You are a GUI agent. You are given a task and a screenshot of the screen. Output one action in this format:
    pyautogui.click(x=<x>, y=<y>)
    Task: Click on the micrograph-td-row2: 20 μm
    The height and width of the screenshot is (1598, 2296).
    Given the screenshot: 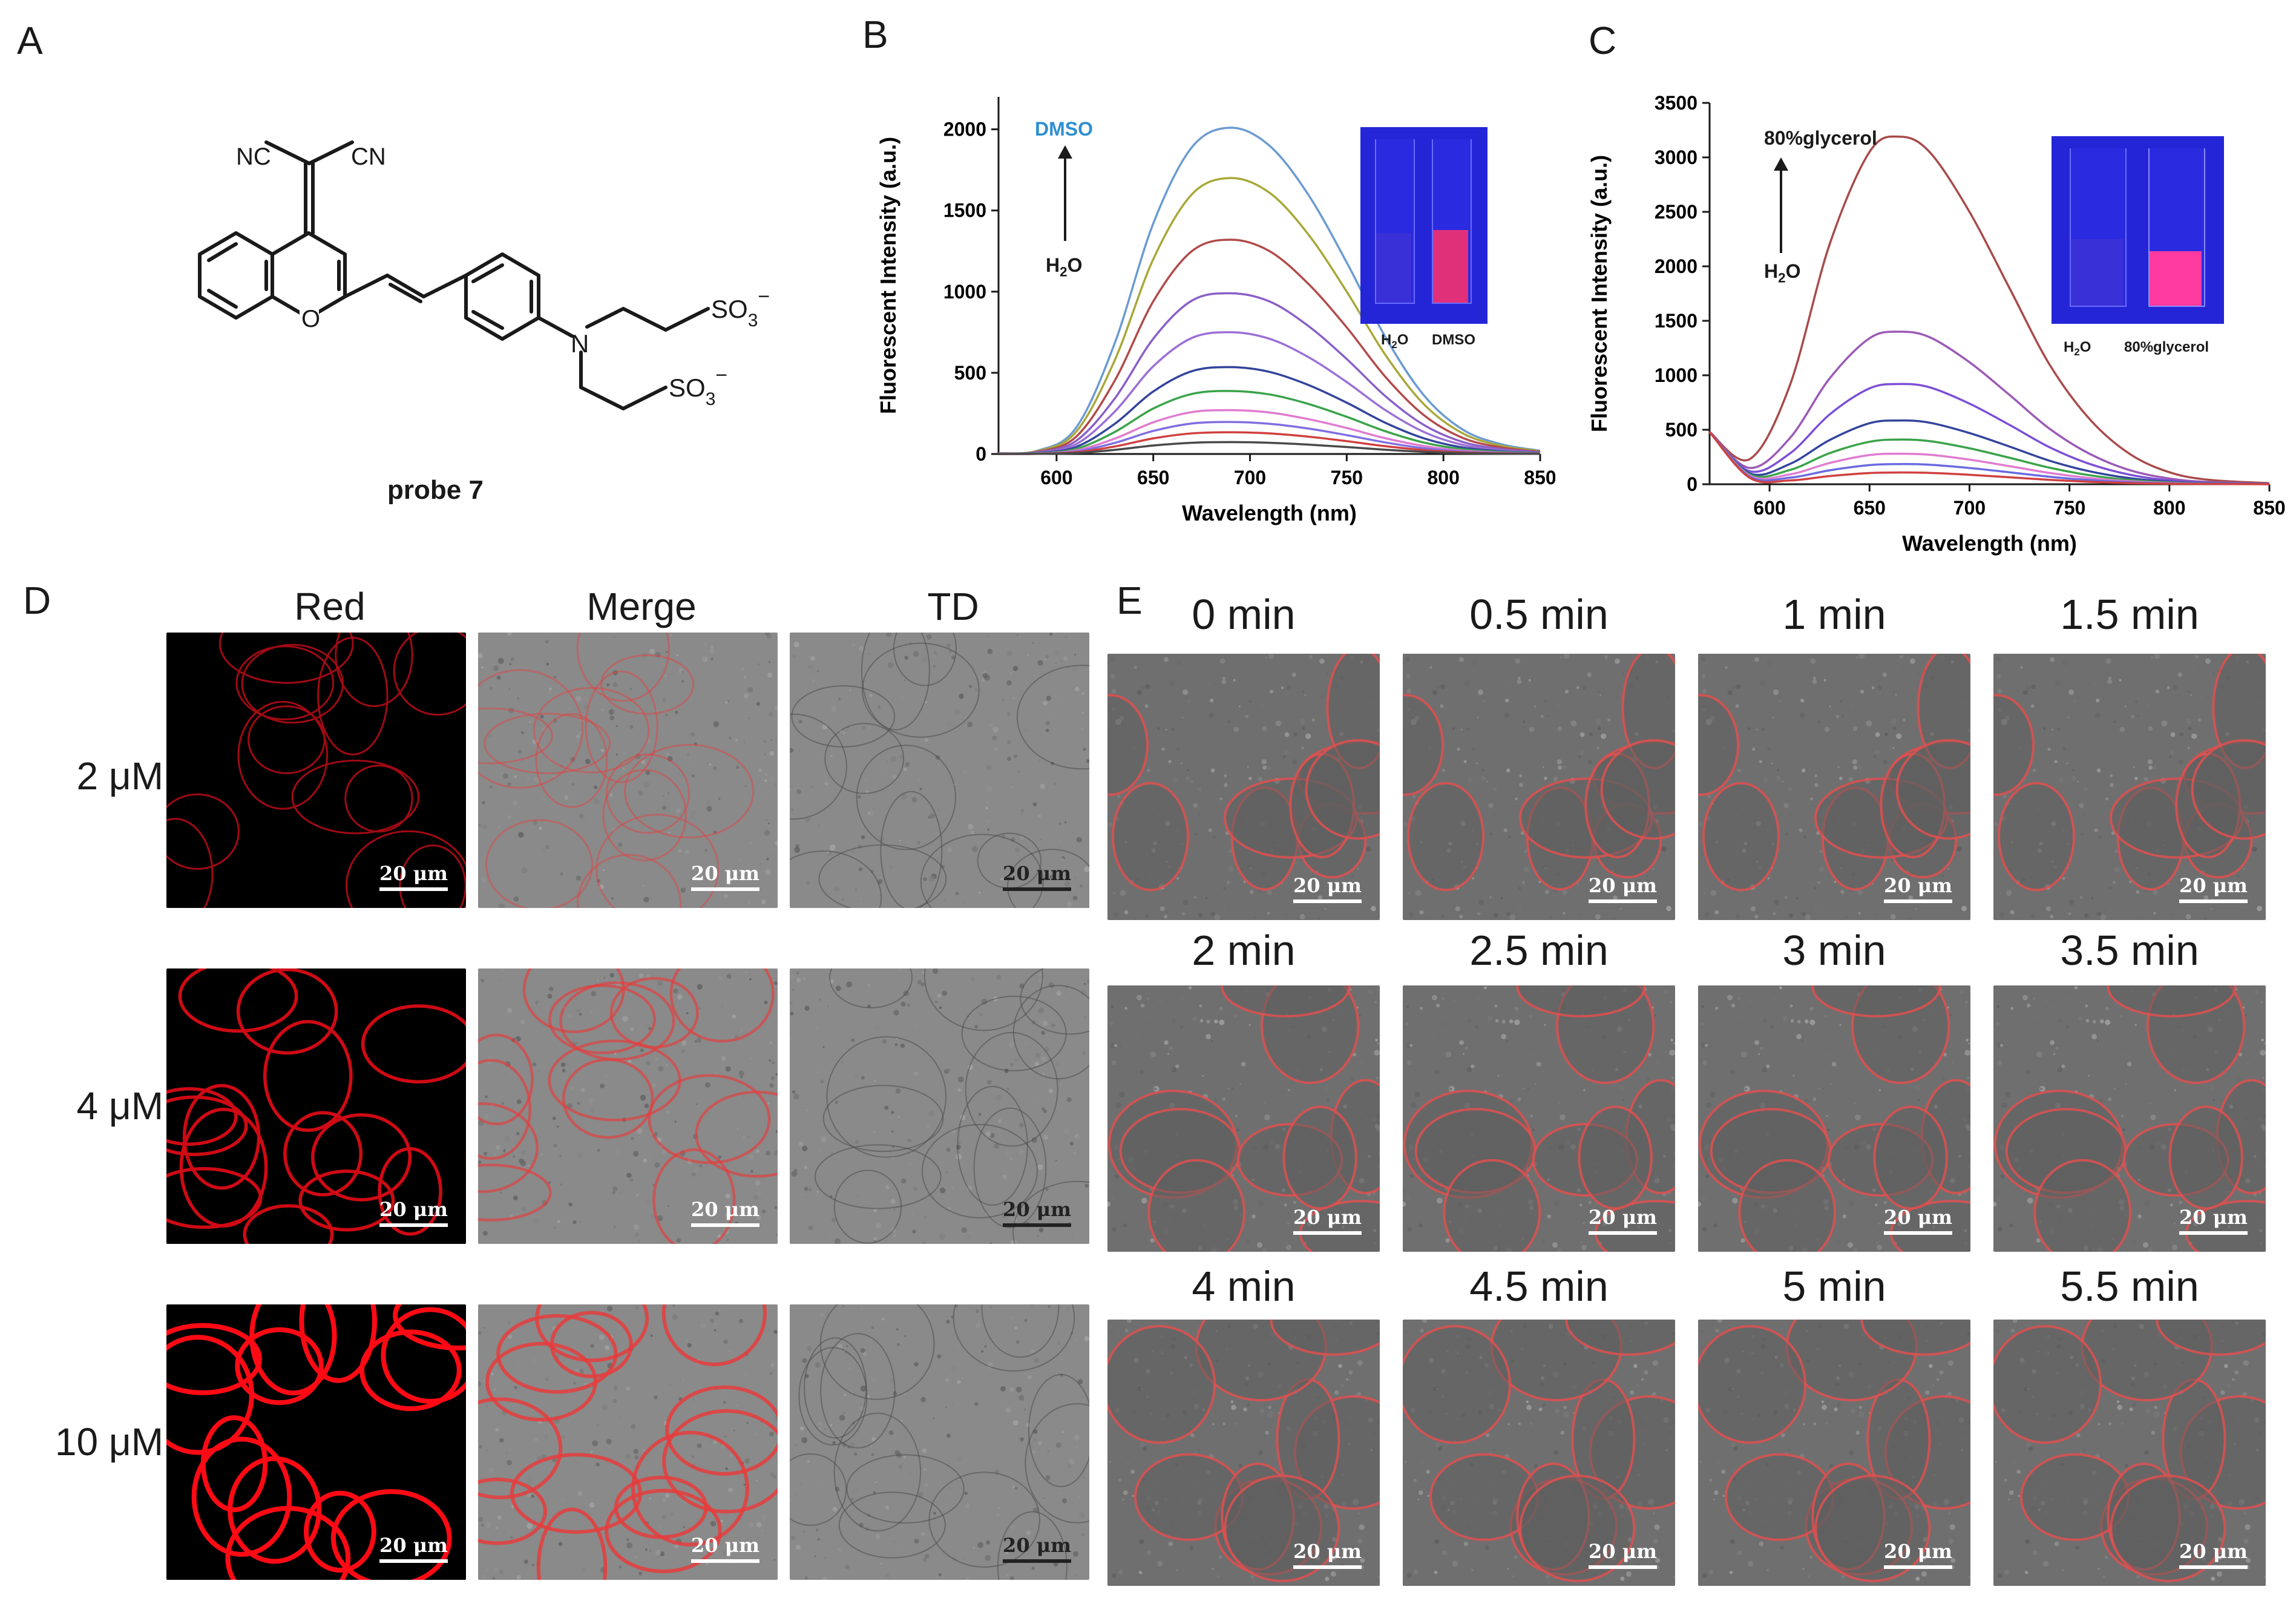 What is the action you would take?
    pyautogui.click(x=939, y=1442)
    